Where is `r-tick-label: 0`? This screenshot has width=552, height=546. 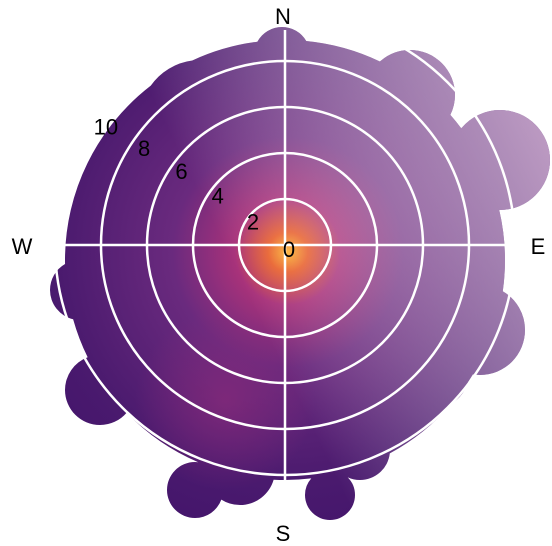
r-tick-label: 0 is located at coordinates (289, 249).